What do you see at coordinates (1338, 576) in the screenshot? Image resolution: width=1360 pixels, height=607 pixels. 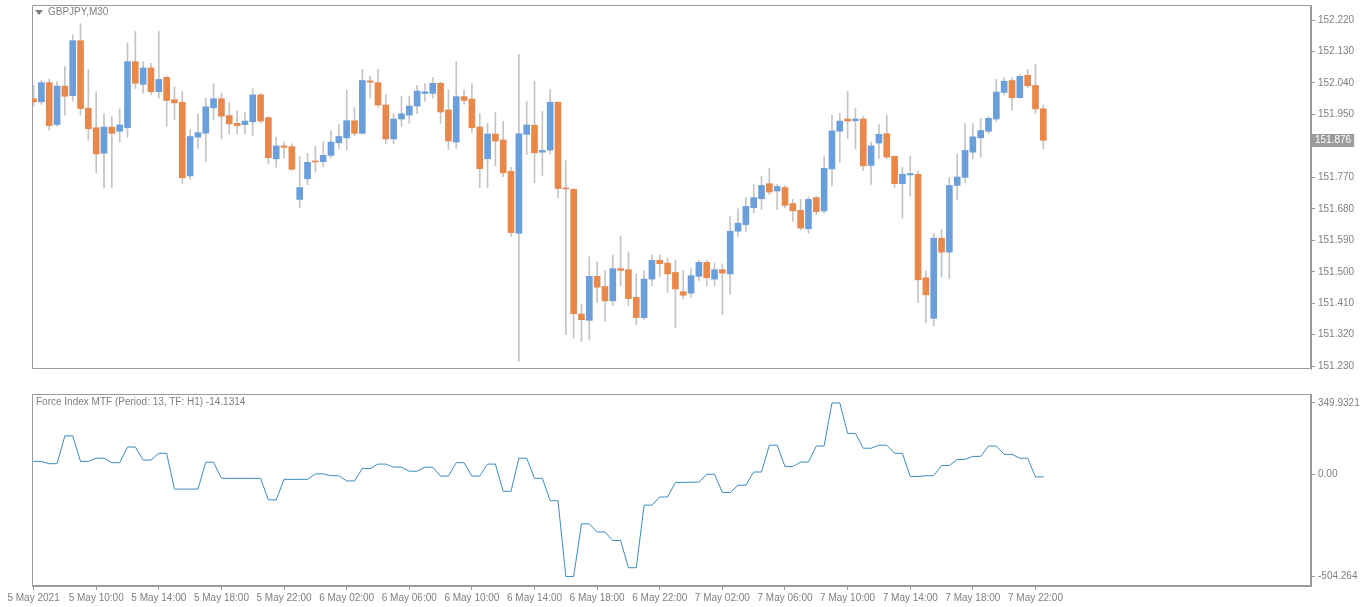 I see `y-tick-label: -504.264` at bounding box center [1338, 576].